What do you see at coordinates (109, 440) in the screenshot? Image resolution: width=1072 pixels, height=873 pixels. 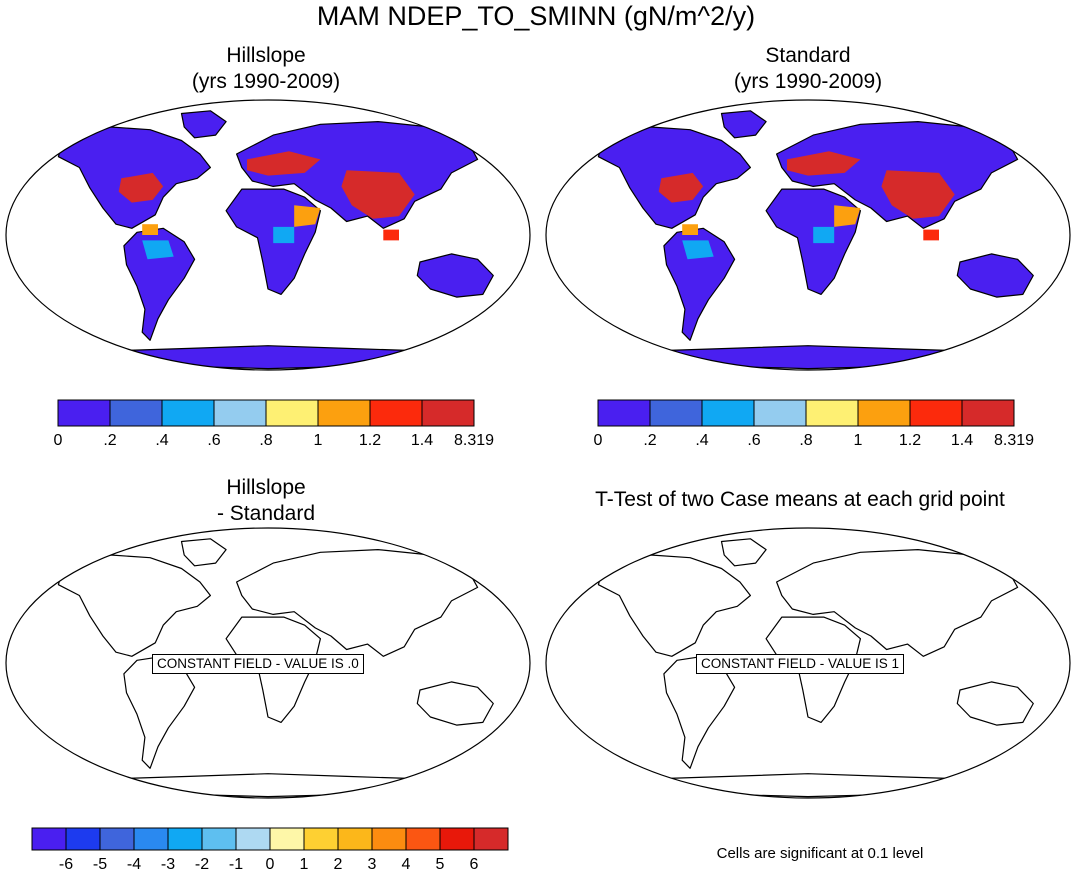 I see `colorbar-tick-label: .2` at bounding box center [109, 440].